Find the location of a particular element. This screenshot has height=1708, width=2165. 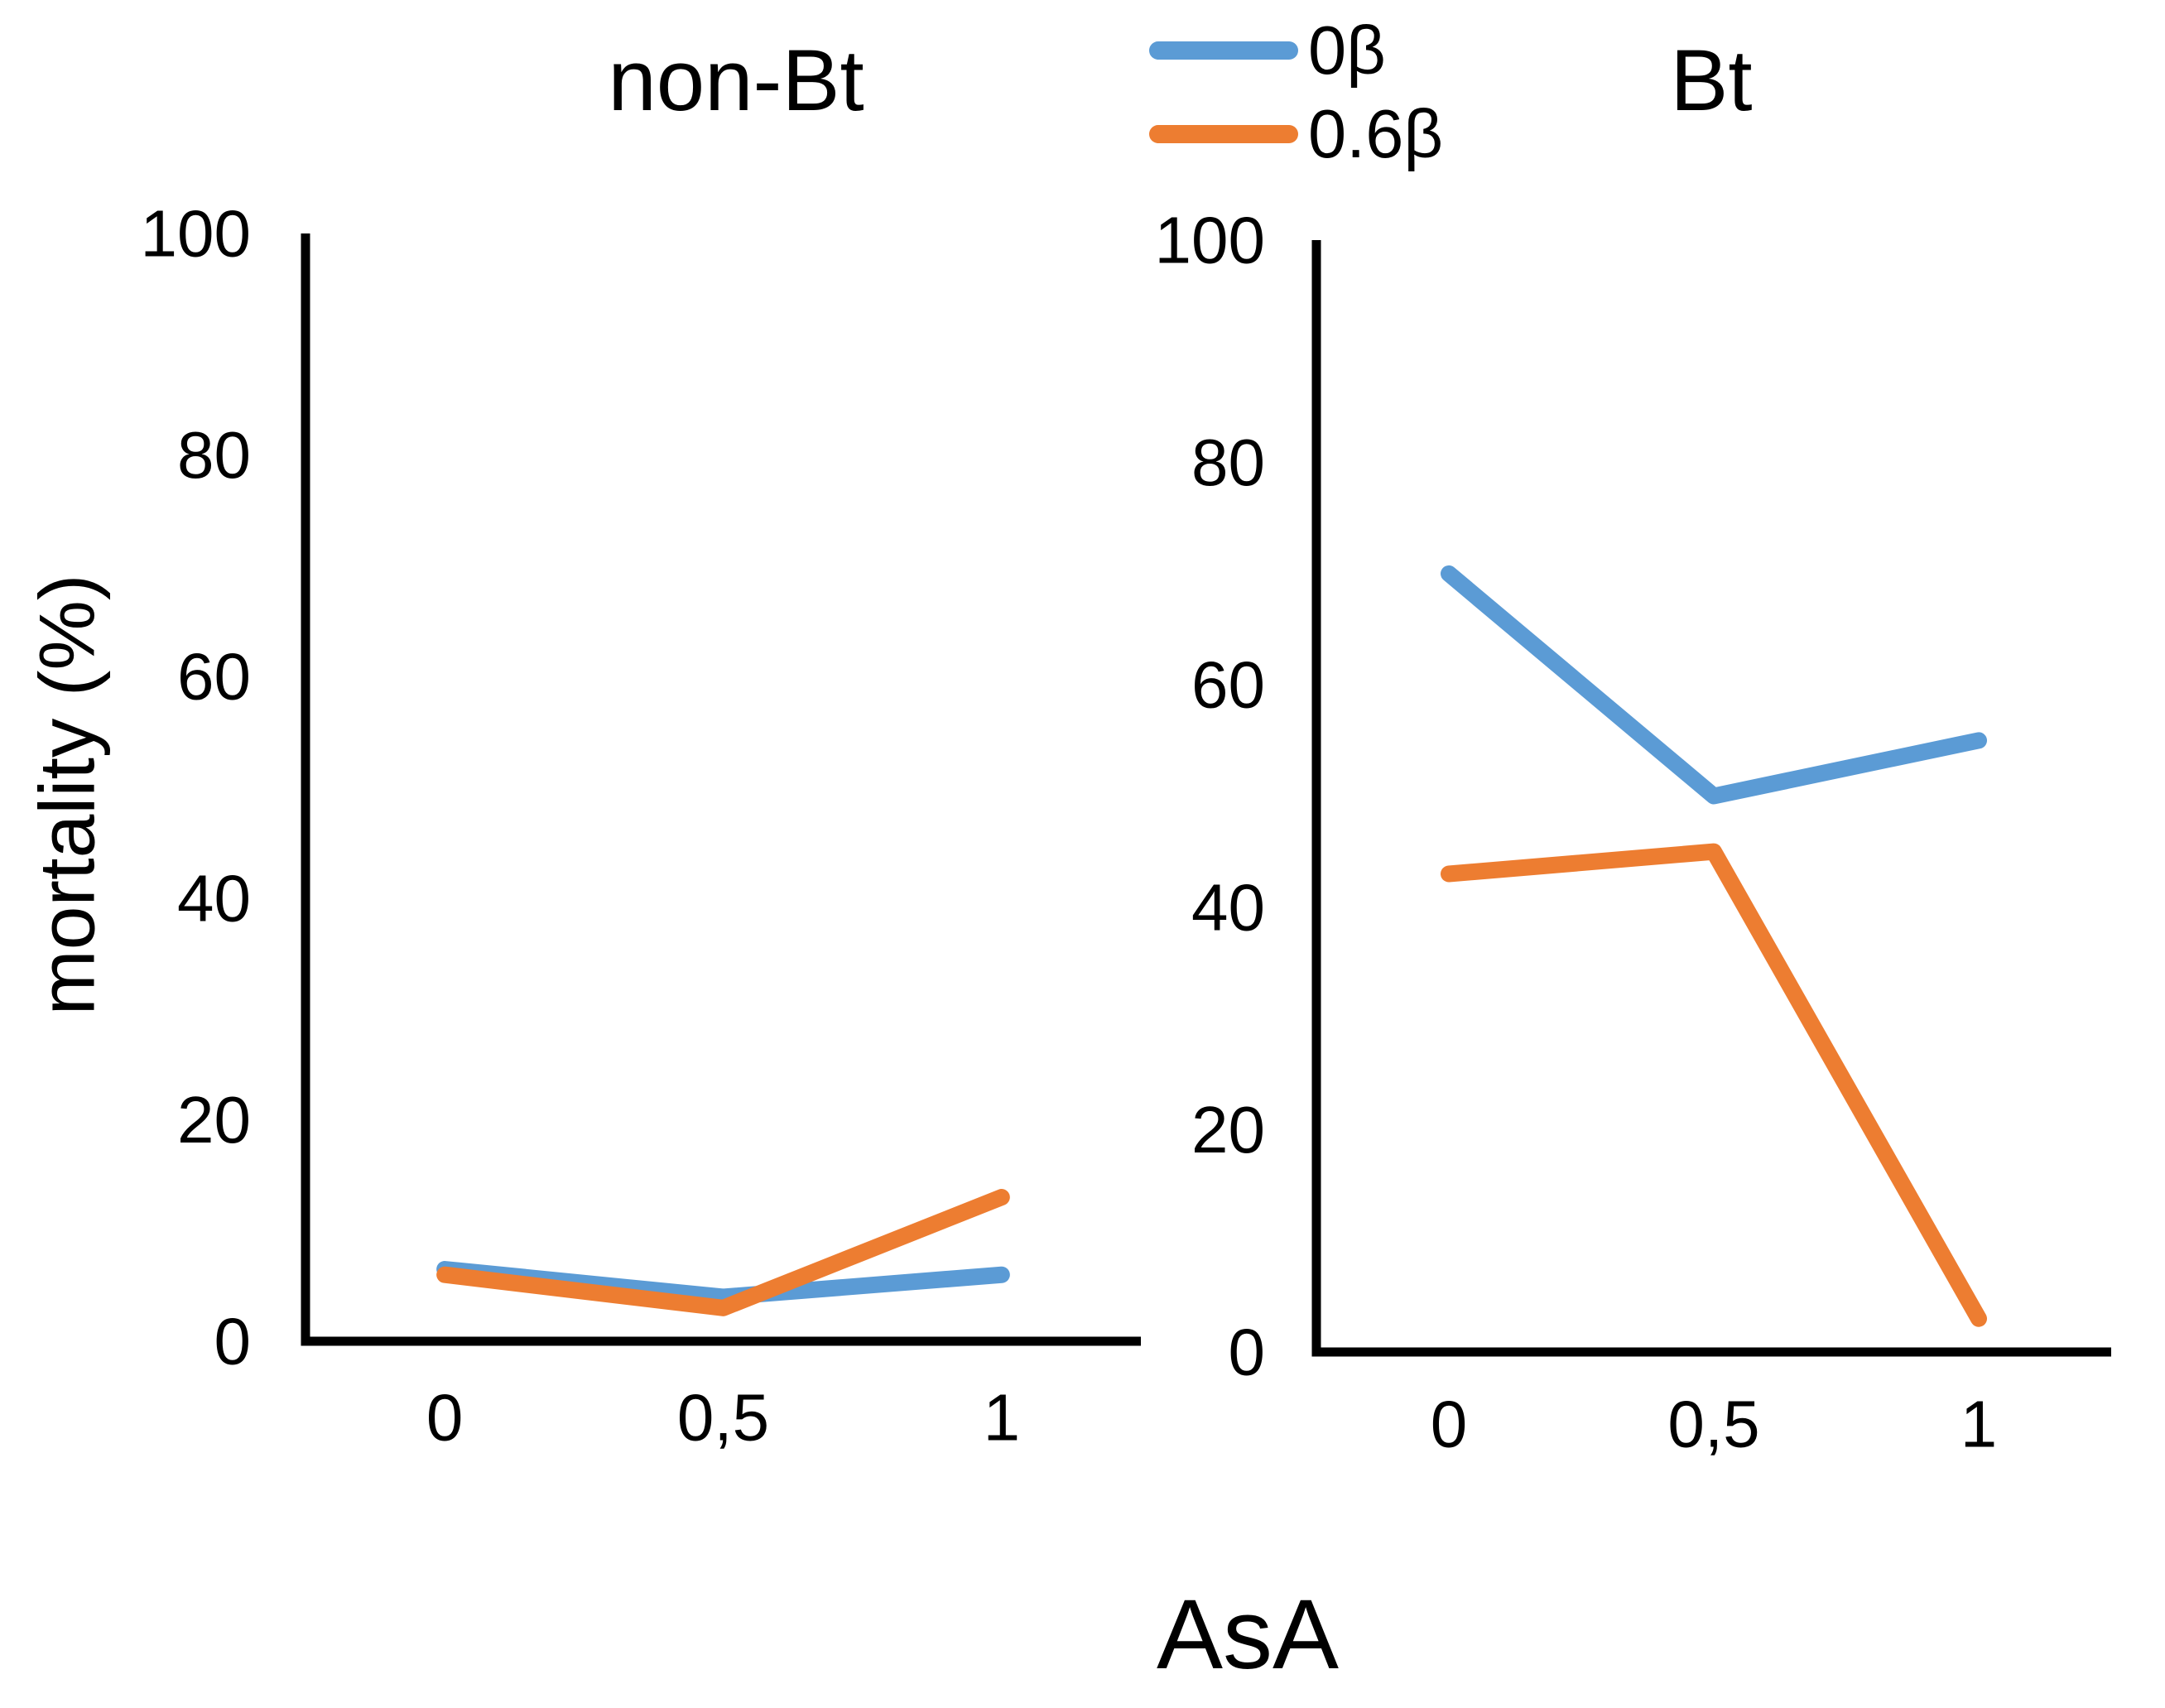

series-line-0β is located at coordinates (1714, 685).